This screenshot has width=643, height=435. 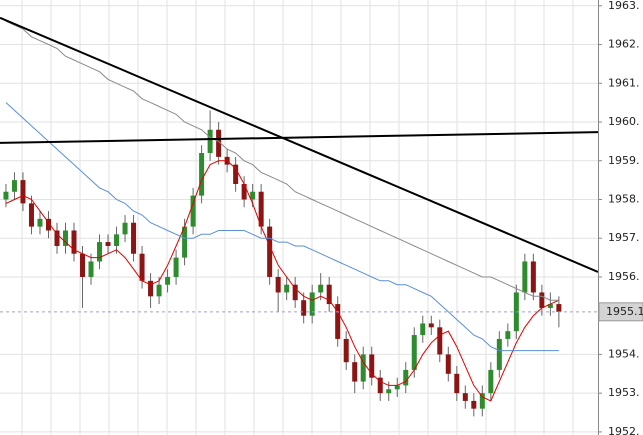 I want to click on y-tick-label: 1953., so click(x=624, y=392).